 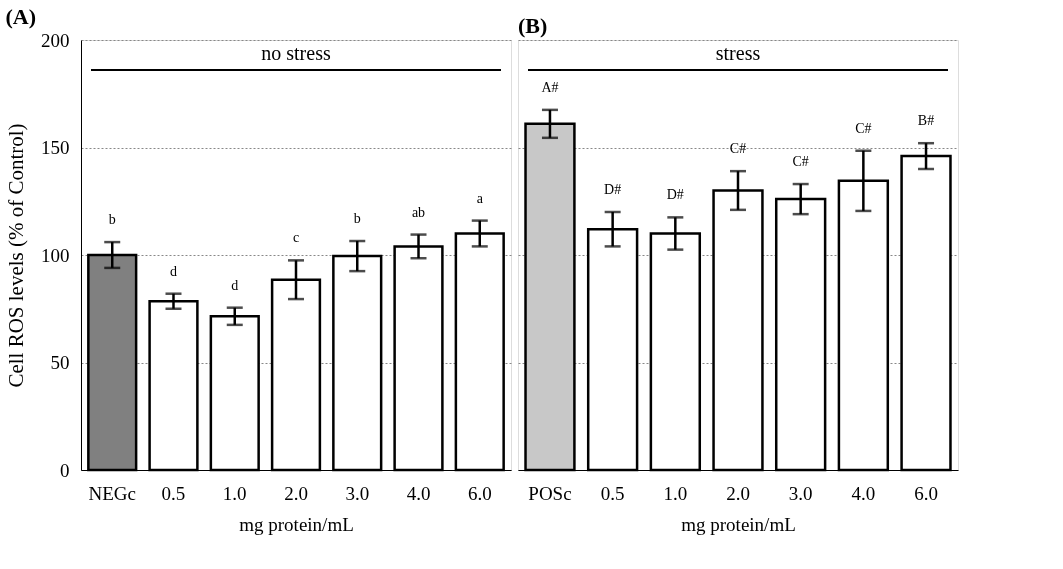 I want to click on y-axis-title: Cell ROS levels (% of Control), so click(x=16, y=255).